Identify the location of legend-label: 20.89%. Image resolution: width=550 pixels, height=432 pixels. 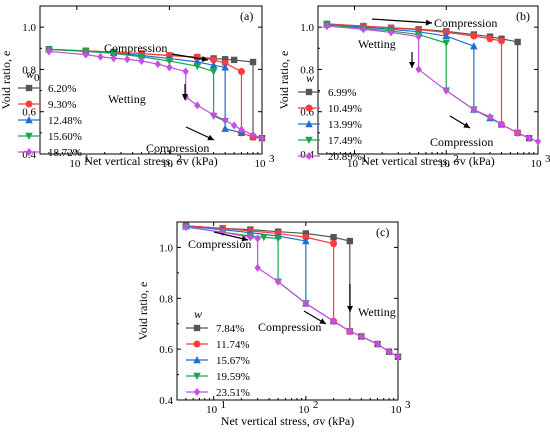
(345, 157).